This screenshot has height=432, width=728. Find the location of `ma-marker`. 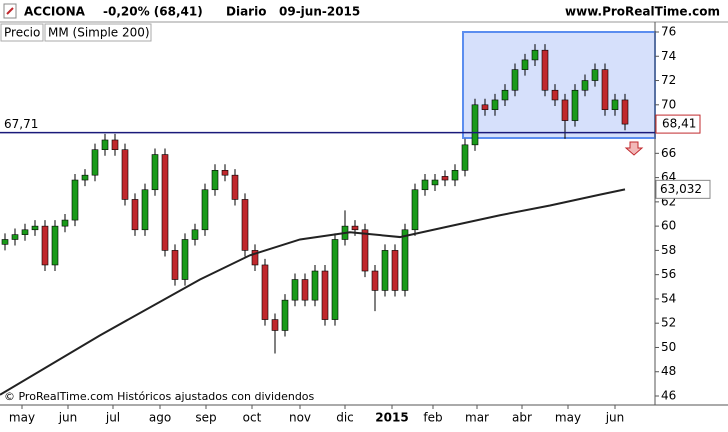

ma-marker is located at coordinates (683, 189).